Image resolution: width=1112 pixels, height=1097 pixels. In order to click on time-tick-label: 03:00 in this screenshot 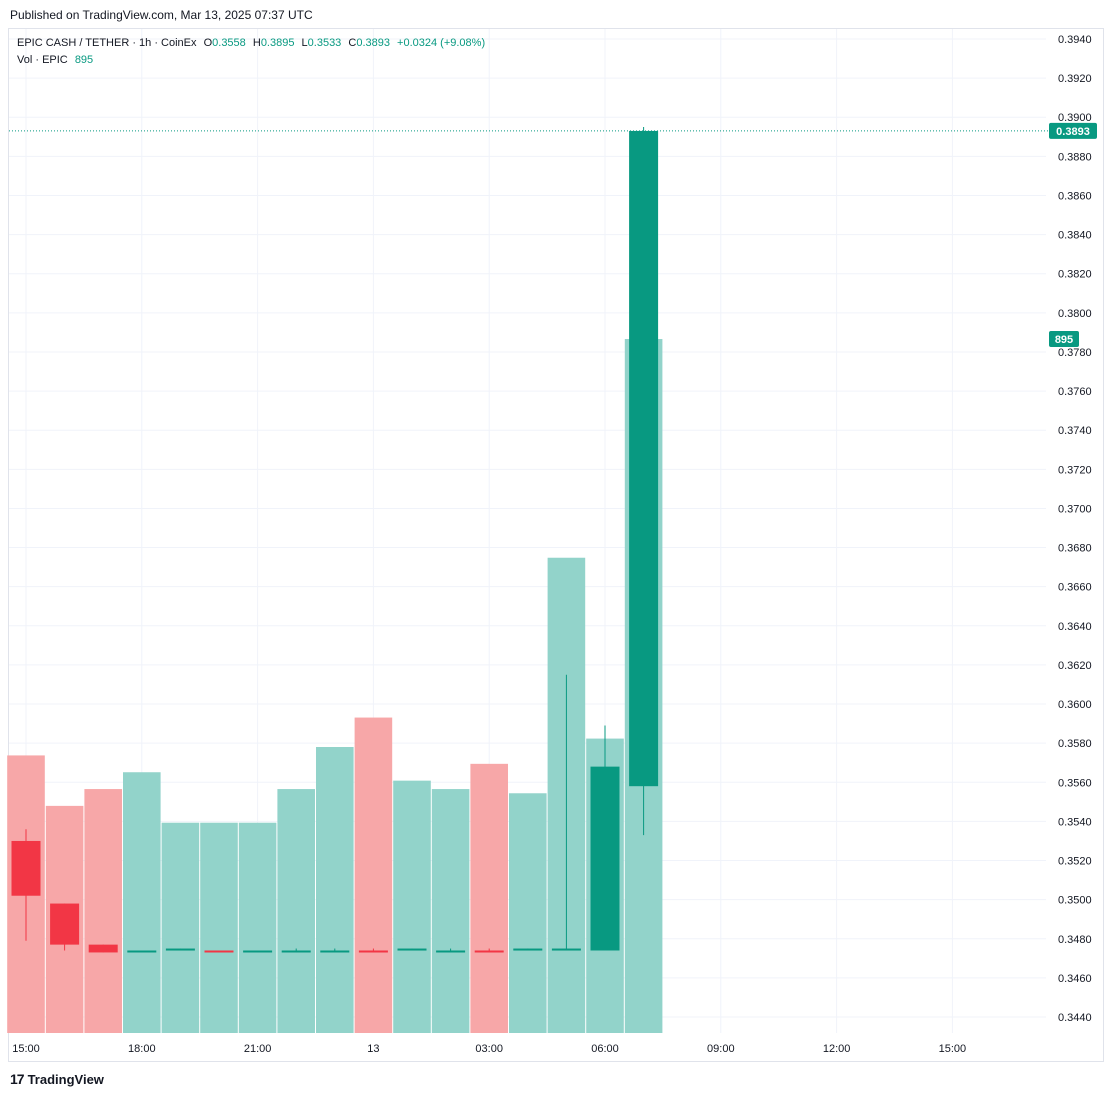, I will do `click(489, 1049)`.